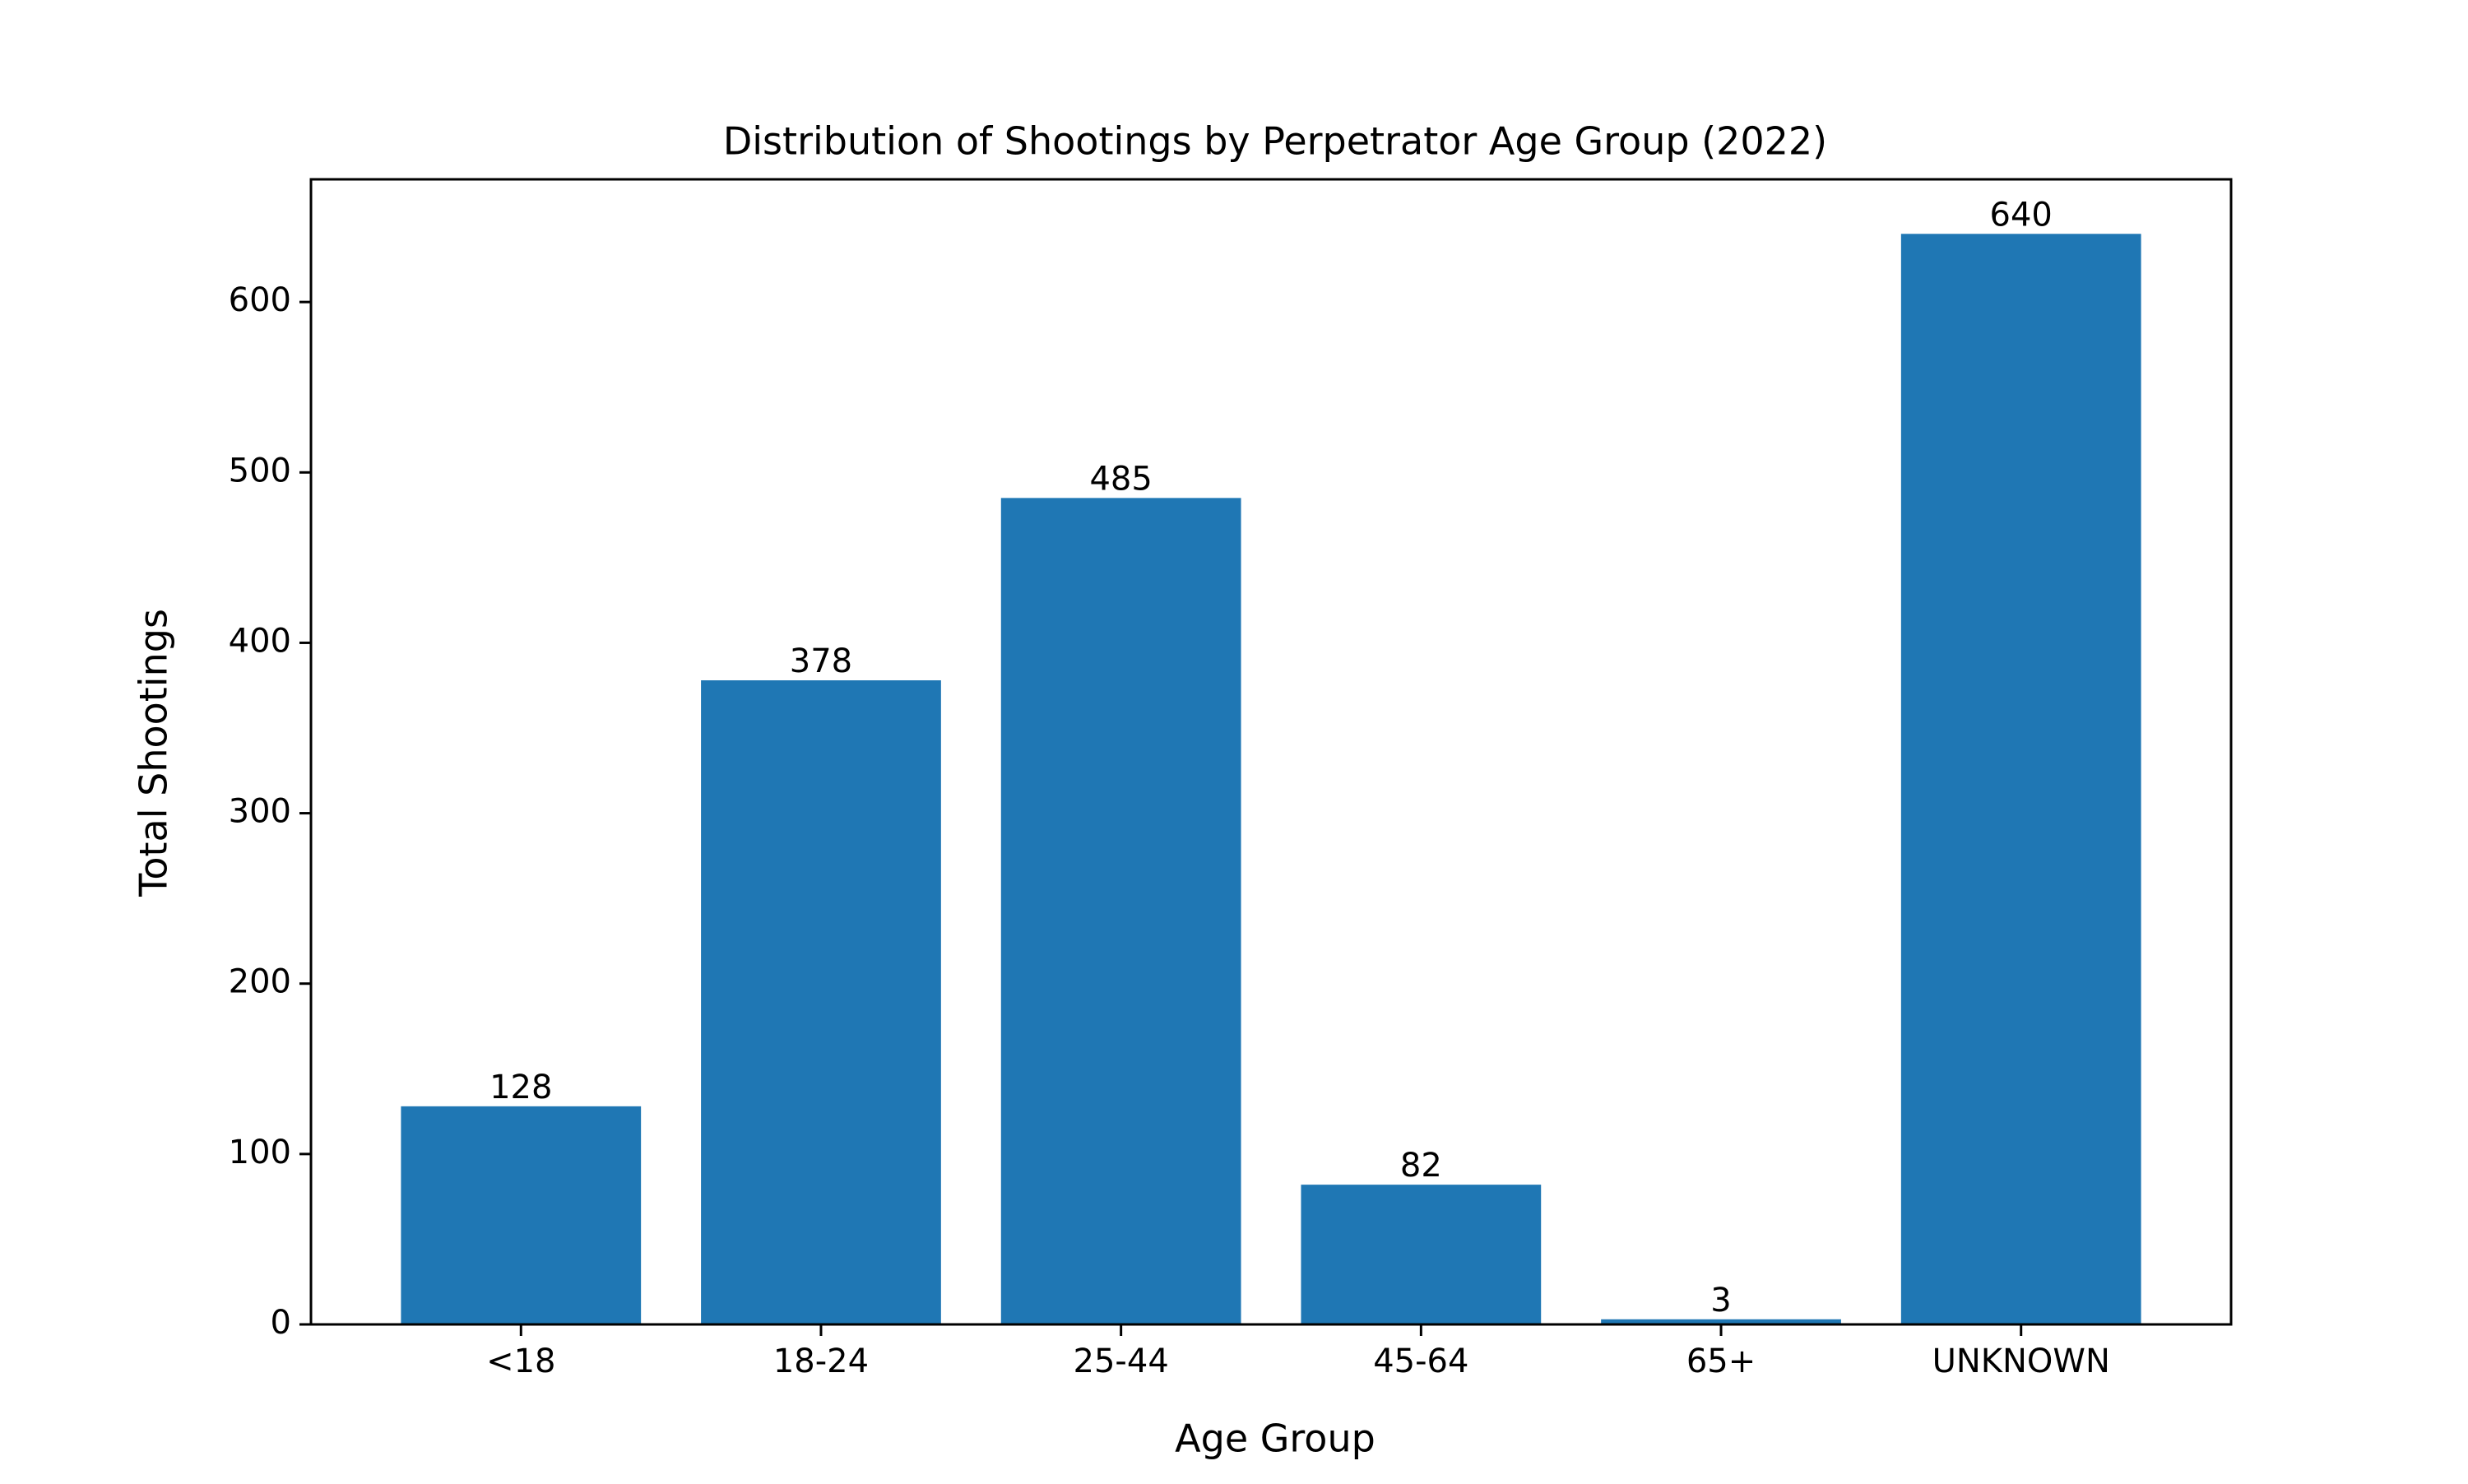 The width and height of the screenshot is (2468, 1484). Describe the element at coordinates (2021, 215) in the screenshot. I see `bar-value-label-5: 640` at that location.